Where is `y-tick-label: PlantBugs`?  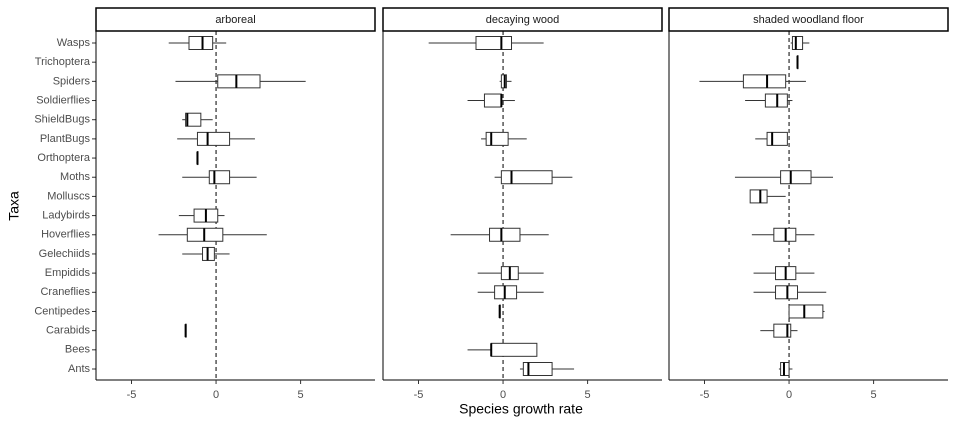 y-tick-label: PlantBugs is located at coordinates (65, 139).